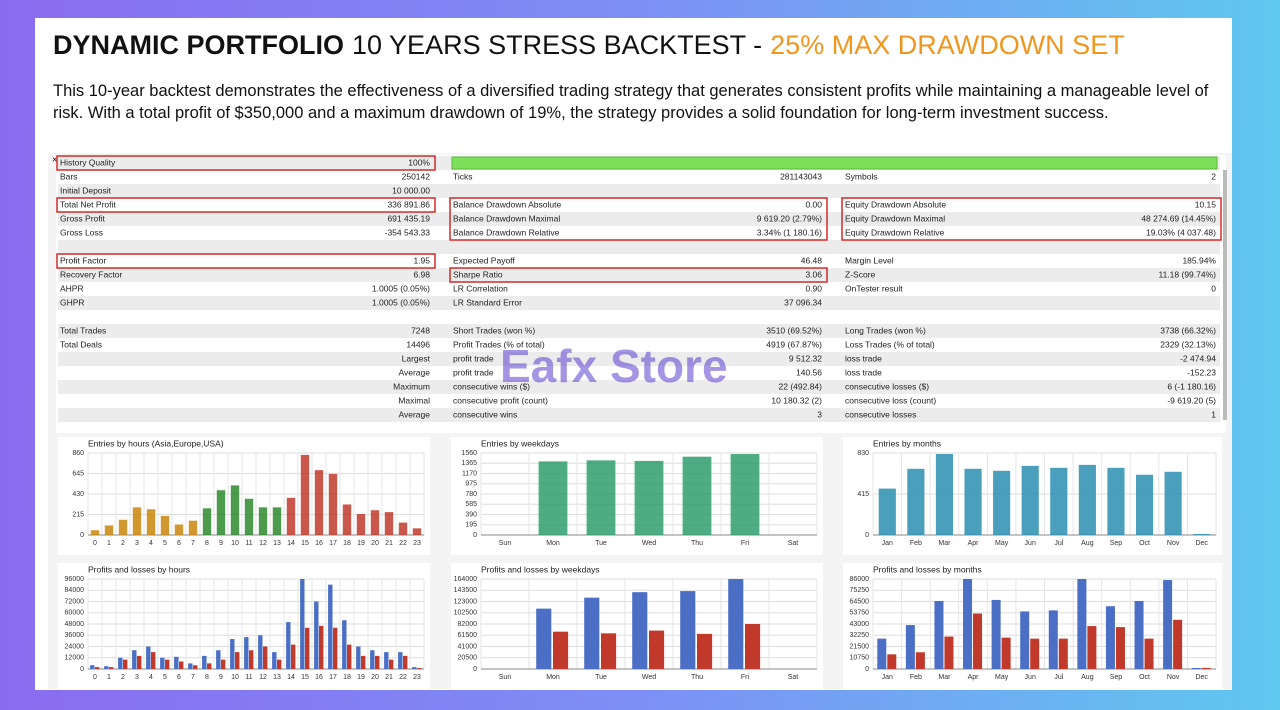  What do you see at coordinates (869, 260) in the screenshot?
I see `report-label: Margin Level` at bounding box center [869, 260].